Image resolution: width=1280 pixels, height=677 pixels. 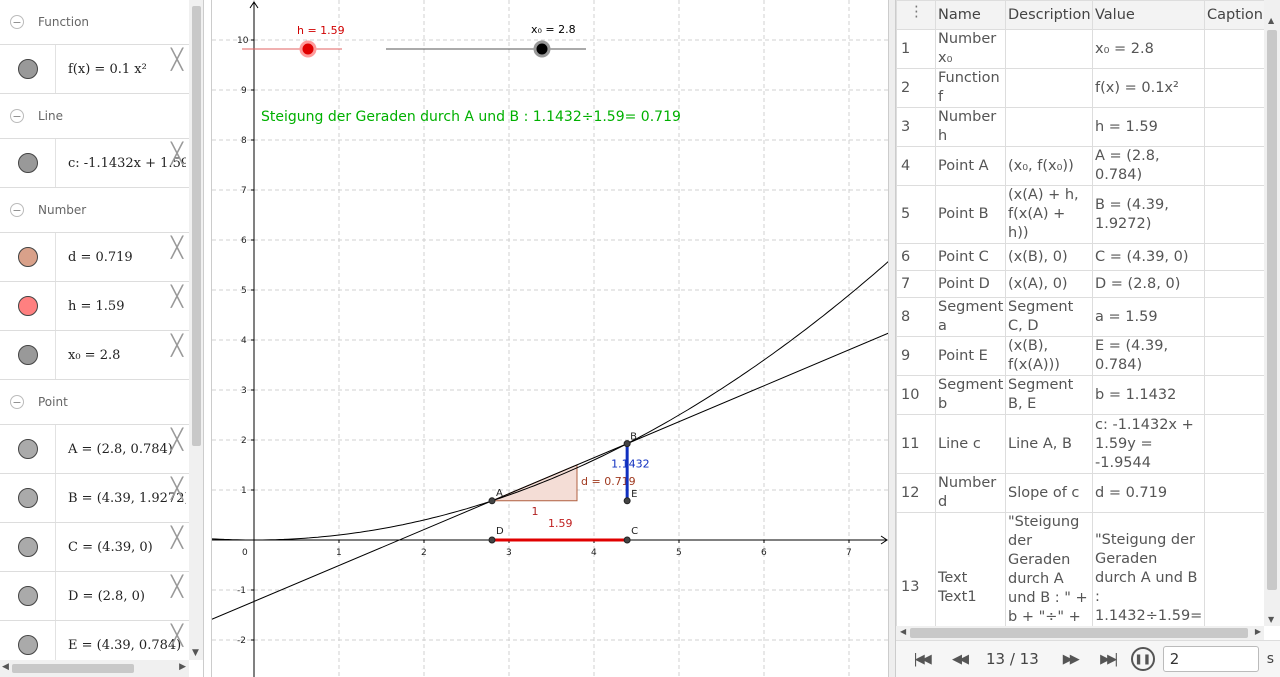 I want to click on column-header-name: Name, so click(x=970, y=15).